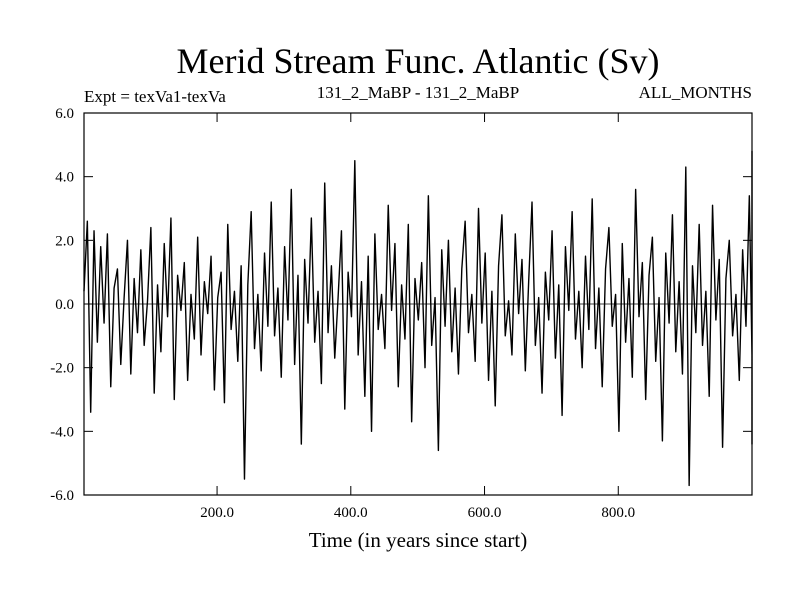 The height and width of the screenshot is (600, 800). I want to click on y-tick-label: 0.0, so click(64, 305).